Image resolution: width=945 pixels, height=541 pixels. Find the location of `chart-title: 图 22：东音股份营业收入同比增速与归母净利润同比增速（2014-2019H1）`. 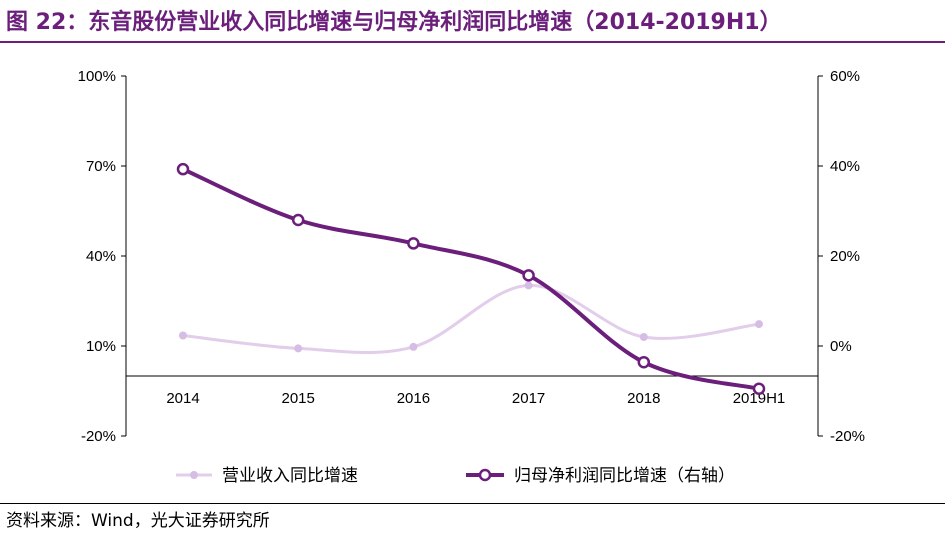

chart-title: 图 22：东音股份营业收入同比增速与归母净利润同比增速（2014-2019H1） is located at coordinates (394, 22).